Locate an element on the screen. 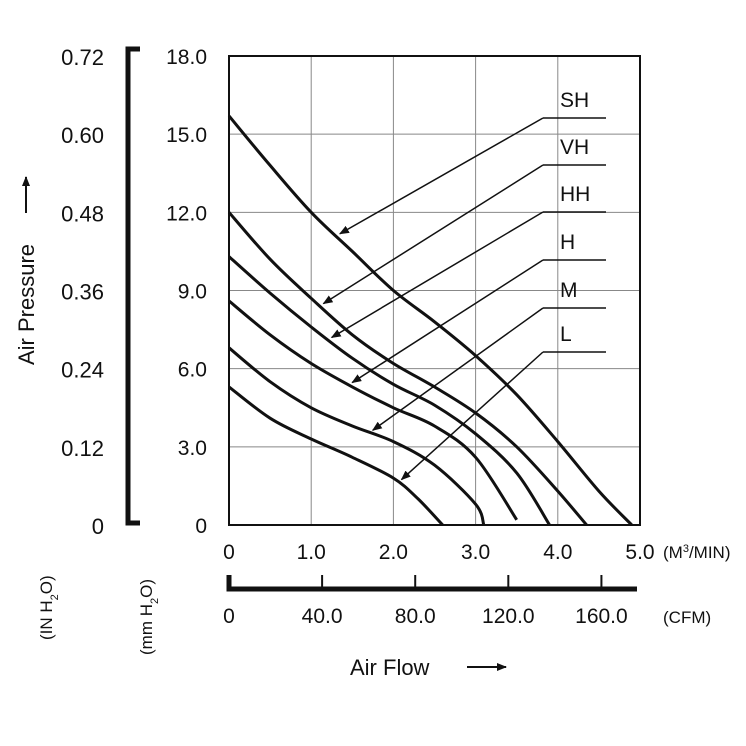  cfm-axis-bar is located at coordinates (431, 583).